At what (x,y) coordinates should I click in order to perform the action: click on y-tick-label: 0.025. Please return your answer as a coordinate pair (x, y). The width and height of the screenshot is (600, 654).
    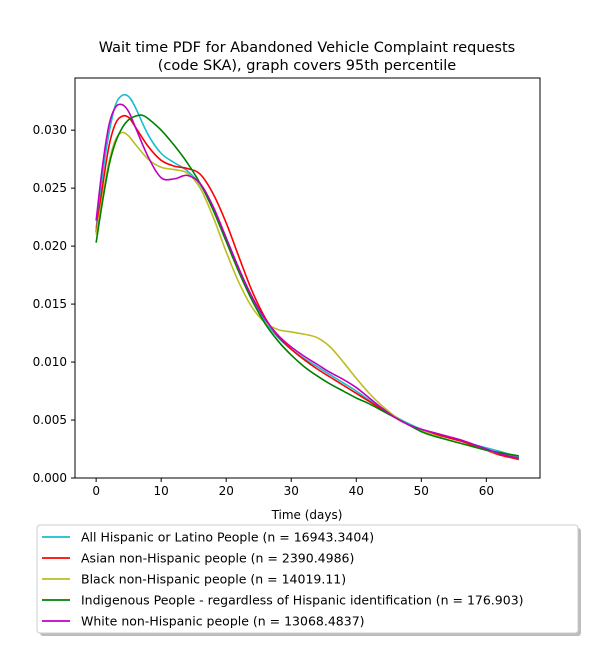
    Looking at the image, I should click on (50, 188).